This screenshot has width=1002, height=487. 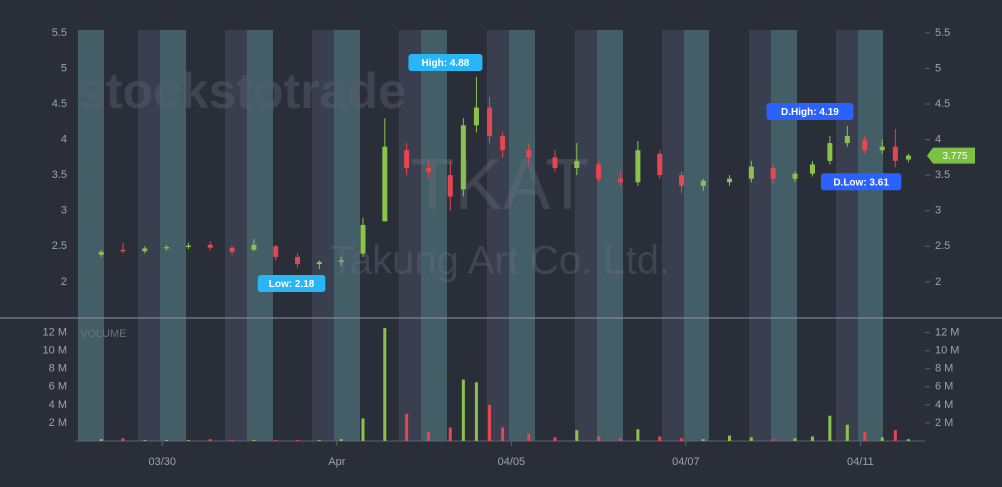 What do you see at coordinates (860, 462) in the screenshot?
I see `x-tick-label: 04/11` at bounding box center [860, 462].